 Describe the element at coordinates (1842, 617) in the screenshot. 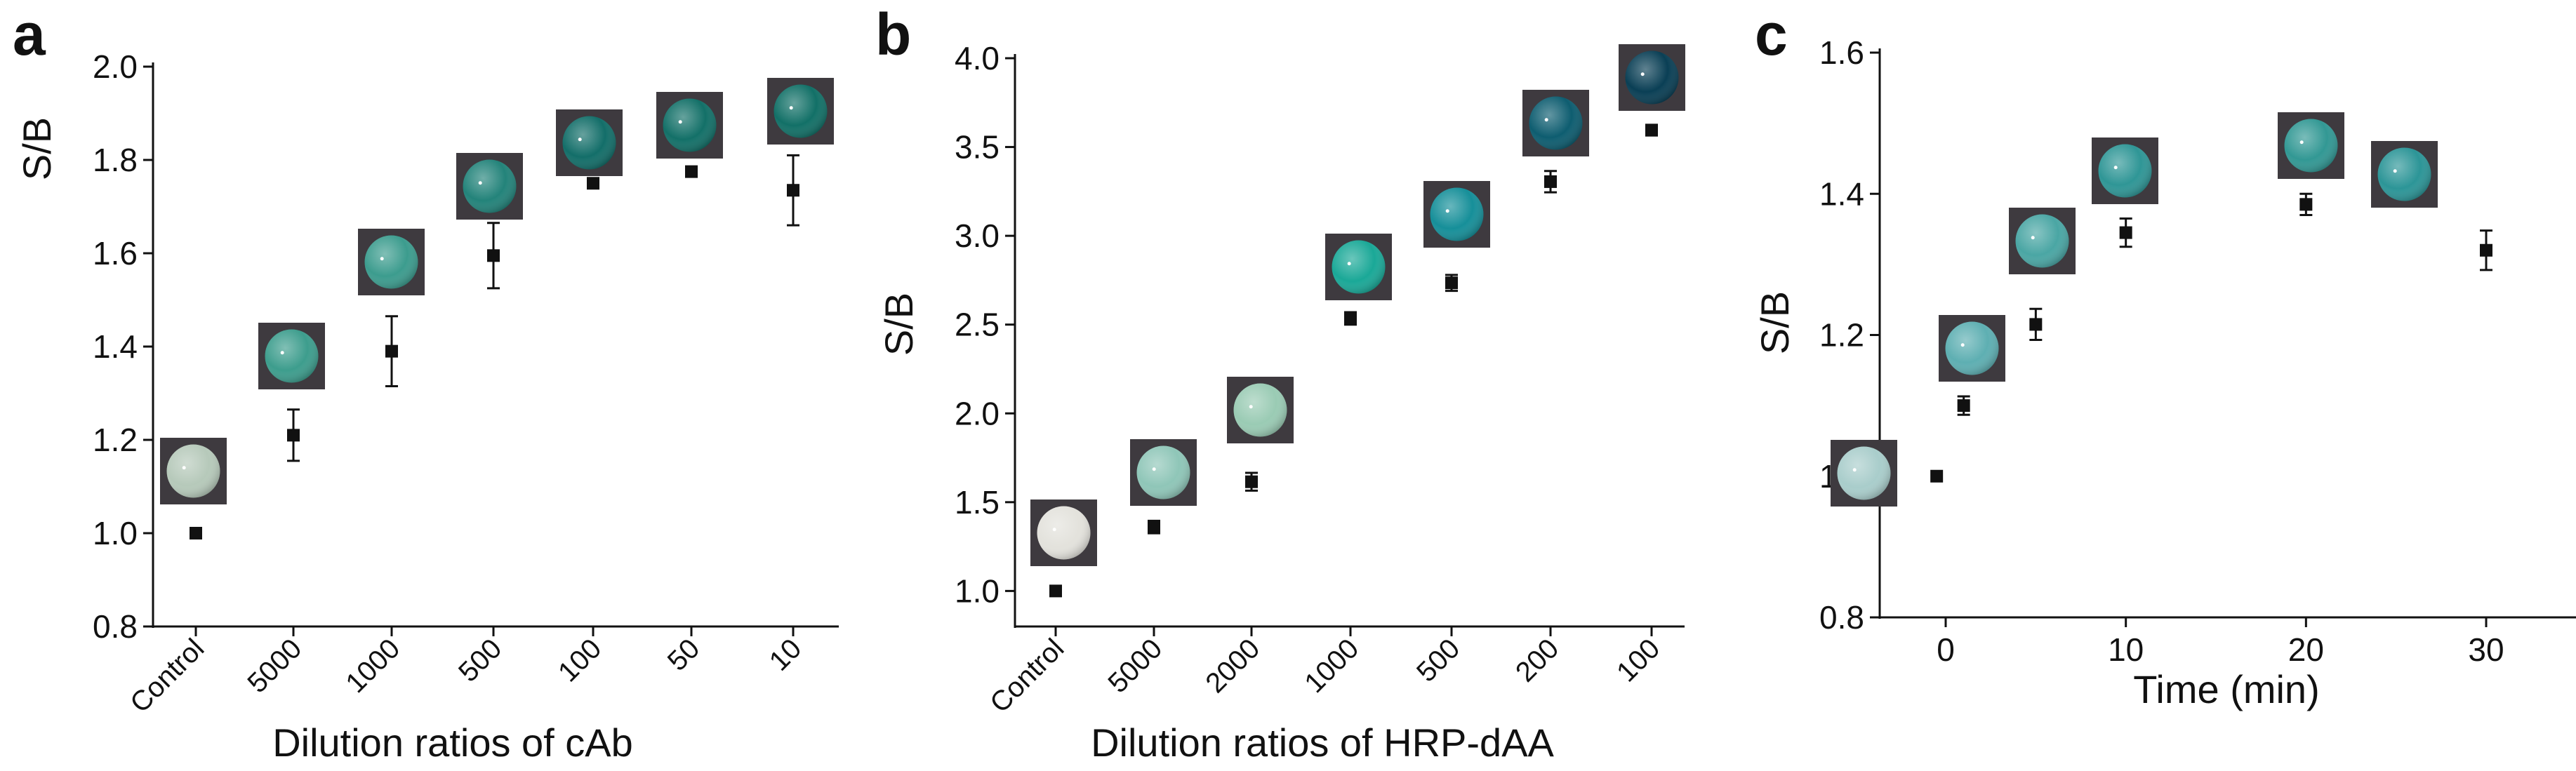

I see `panel-c-y-tick-label: 0.8` at that location.